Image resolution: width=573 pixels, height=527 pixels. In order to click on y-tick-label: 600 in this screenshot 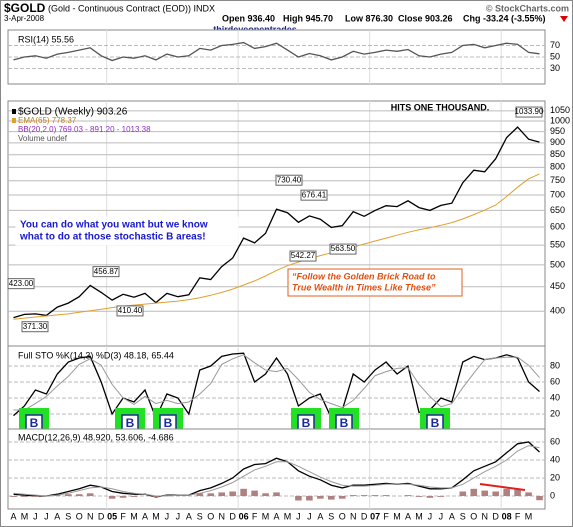, I will do `click(557, 226)`.